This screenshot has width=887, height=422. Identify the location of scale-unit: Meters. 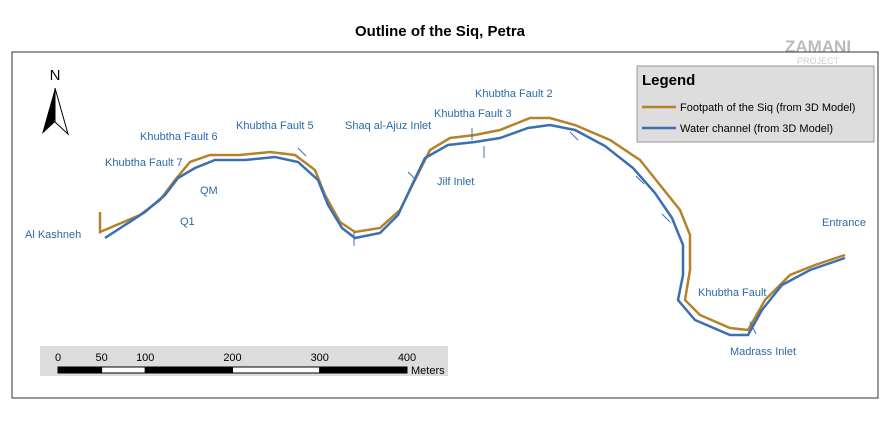
(428, 371).